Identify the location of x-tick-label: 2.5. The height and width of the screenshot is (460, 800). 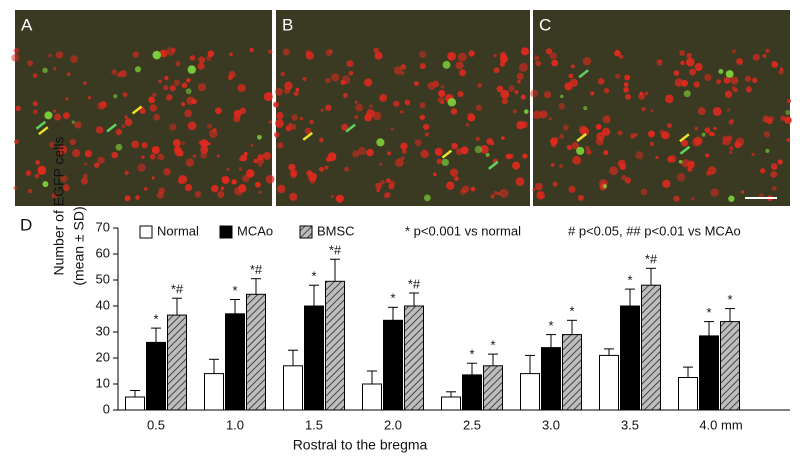
(472, 424).